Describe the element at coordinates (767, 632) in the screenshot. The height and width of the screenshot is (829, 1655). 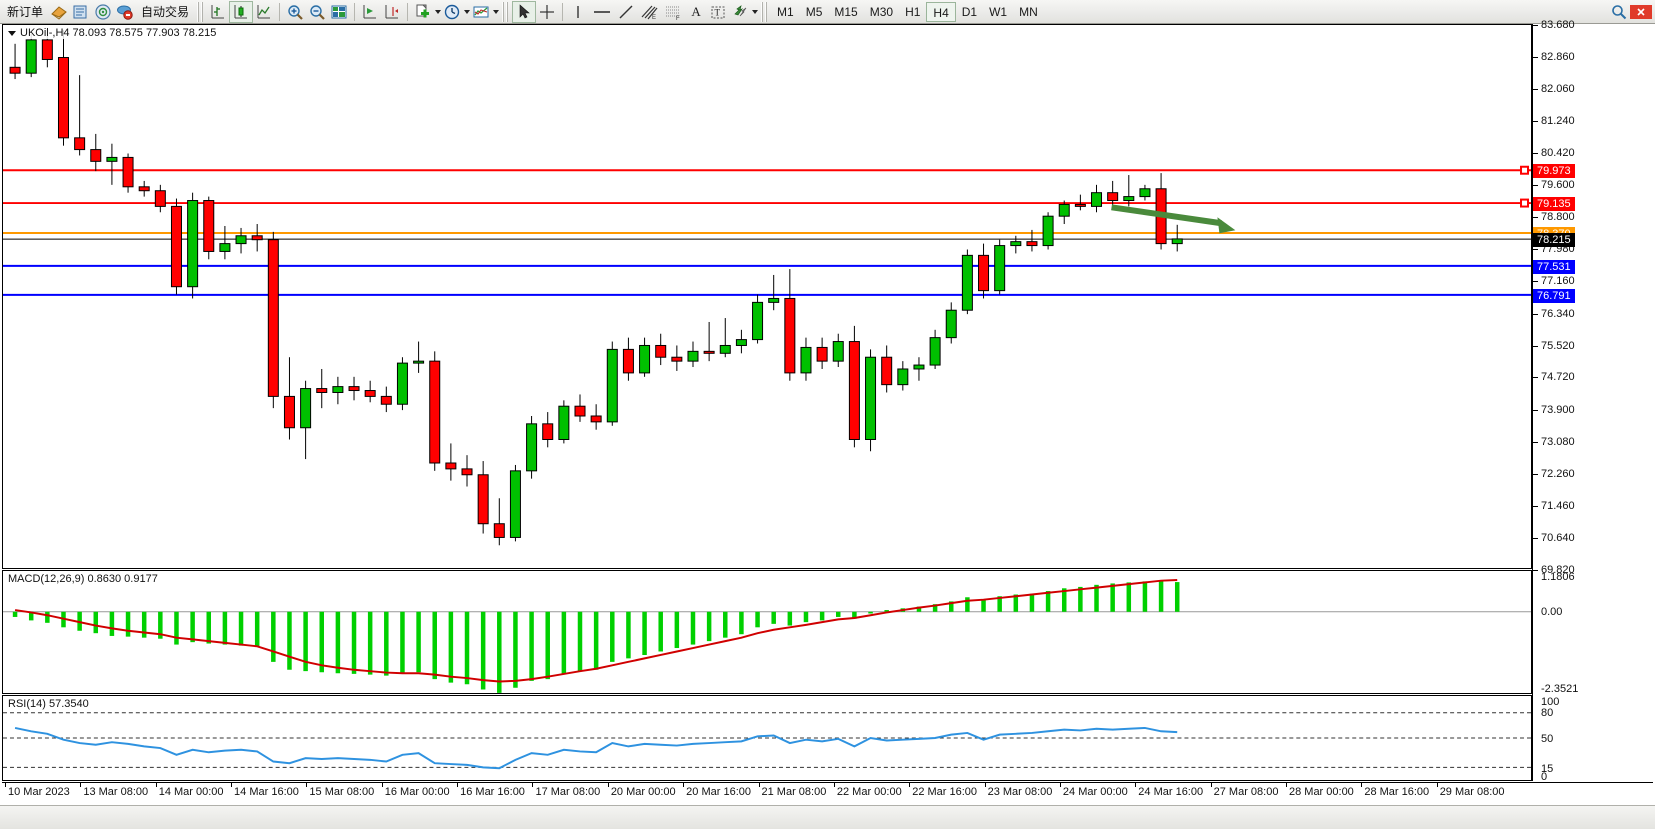
I see `macd-pane: MACD(12,26,9) 0.8630 0.9177` at that location.